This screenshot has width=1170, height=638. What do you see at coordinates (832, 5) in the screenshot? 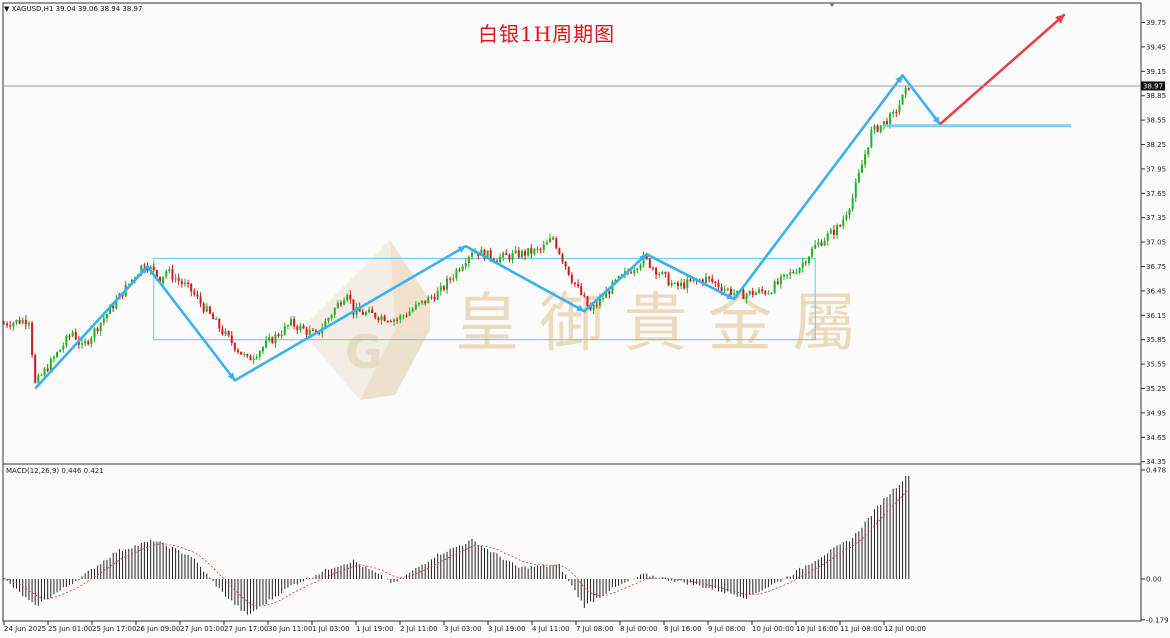
I see `chart-shift-marker-icon` at bounding box center [832, 5].